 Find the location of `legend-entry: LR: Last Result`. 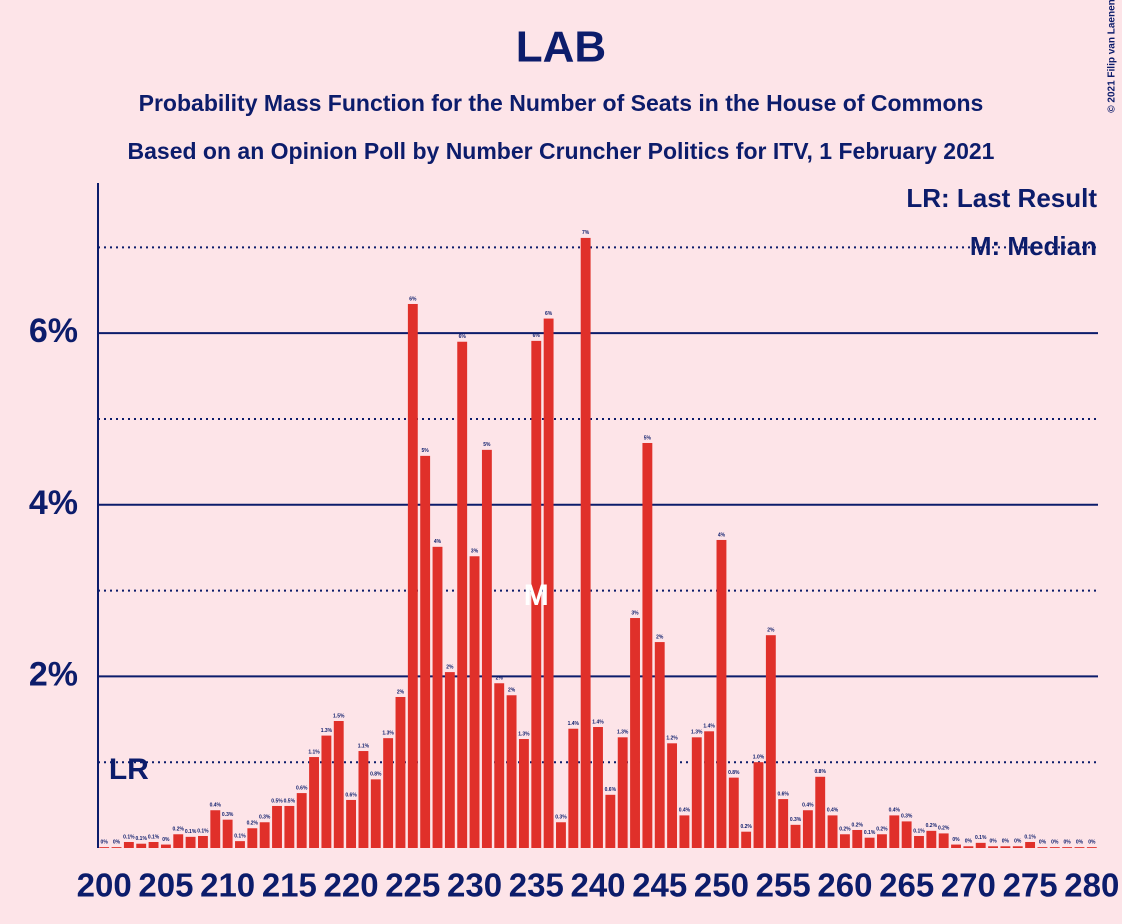

legend-entry: LR: Last Result is located at coordinates (1001, 198).